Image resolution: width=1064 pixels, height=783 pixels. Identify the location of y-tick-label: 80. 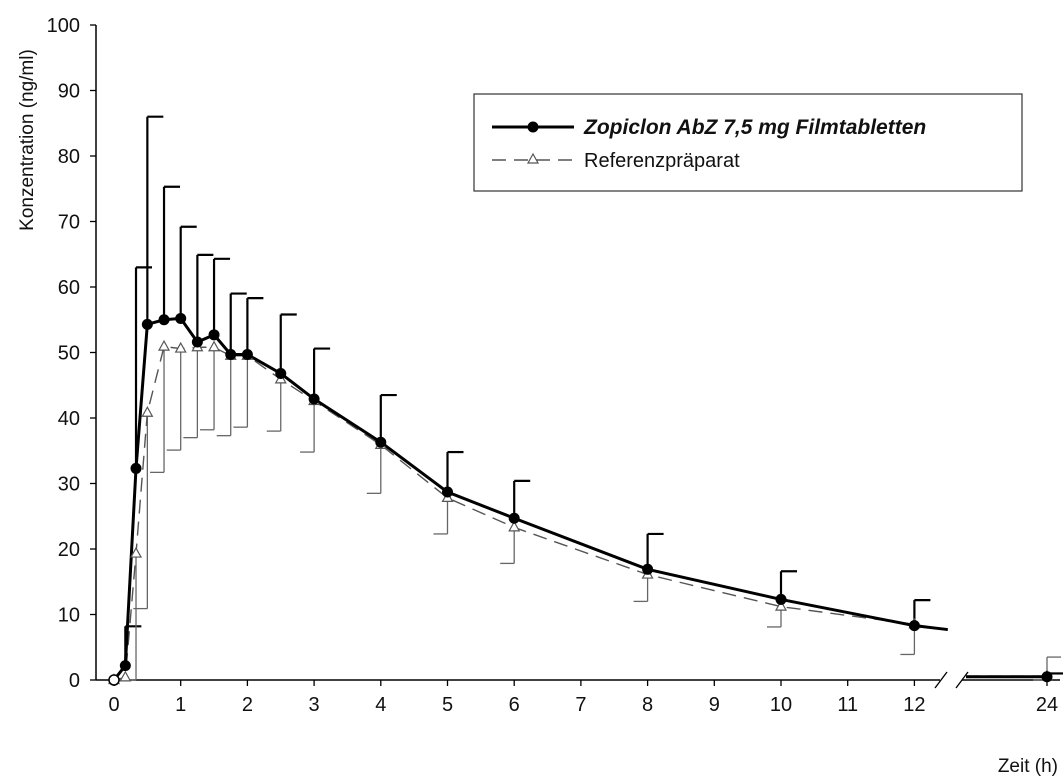
(69, 157).